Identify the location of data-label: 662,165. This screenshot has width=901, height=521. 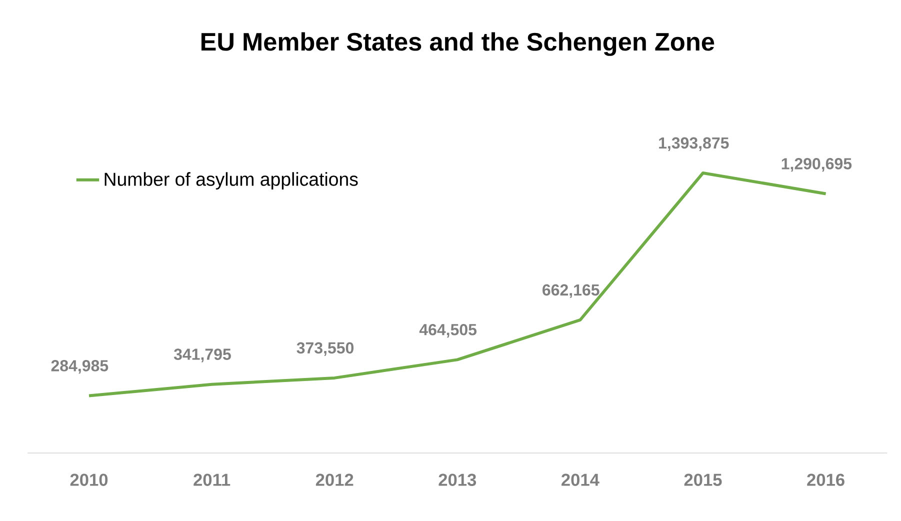
(571, 291).